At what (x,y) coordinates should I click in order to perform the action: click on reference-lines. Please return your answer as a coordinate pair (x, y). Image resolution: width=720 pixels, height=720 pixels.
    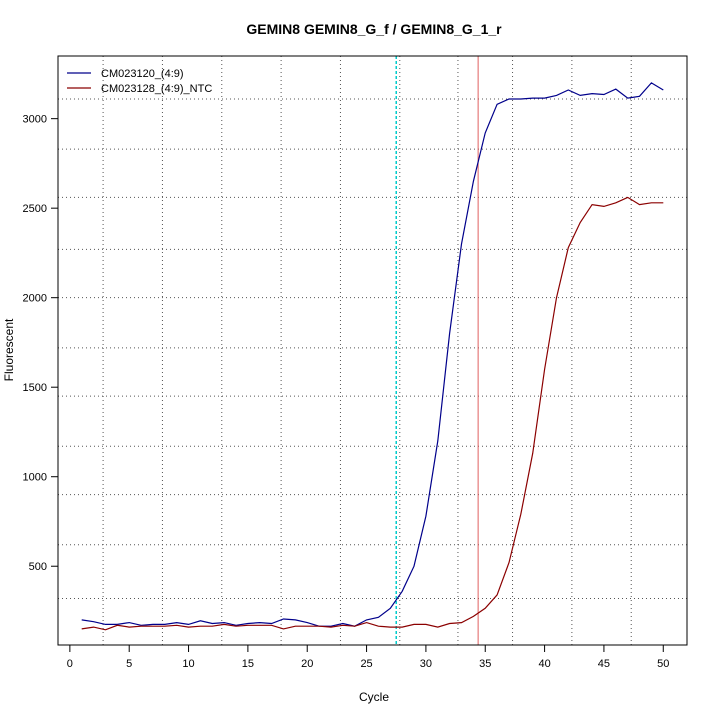
    Looking at the image, I should click on (437, 350).